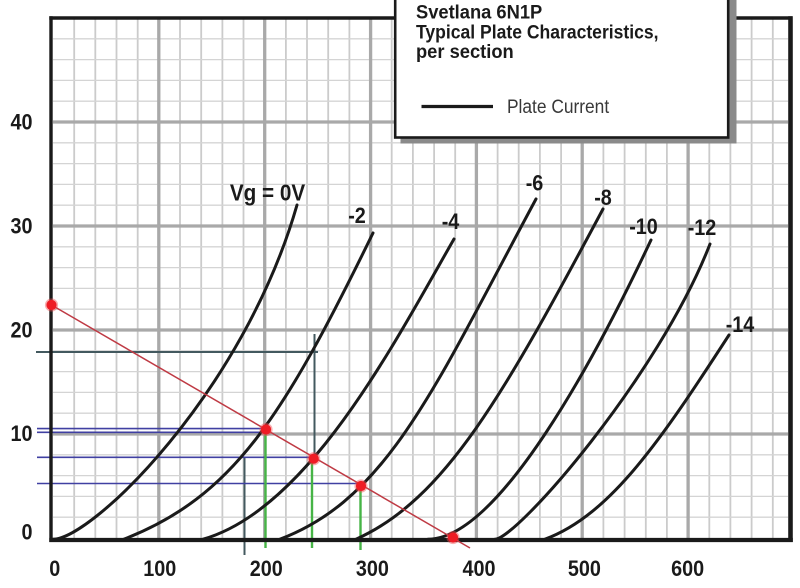  I want to click on svg-text: Svetlana 6N1P, so click(479, 13).